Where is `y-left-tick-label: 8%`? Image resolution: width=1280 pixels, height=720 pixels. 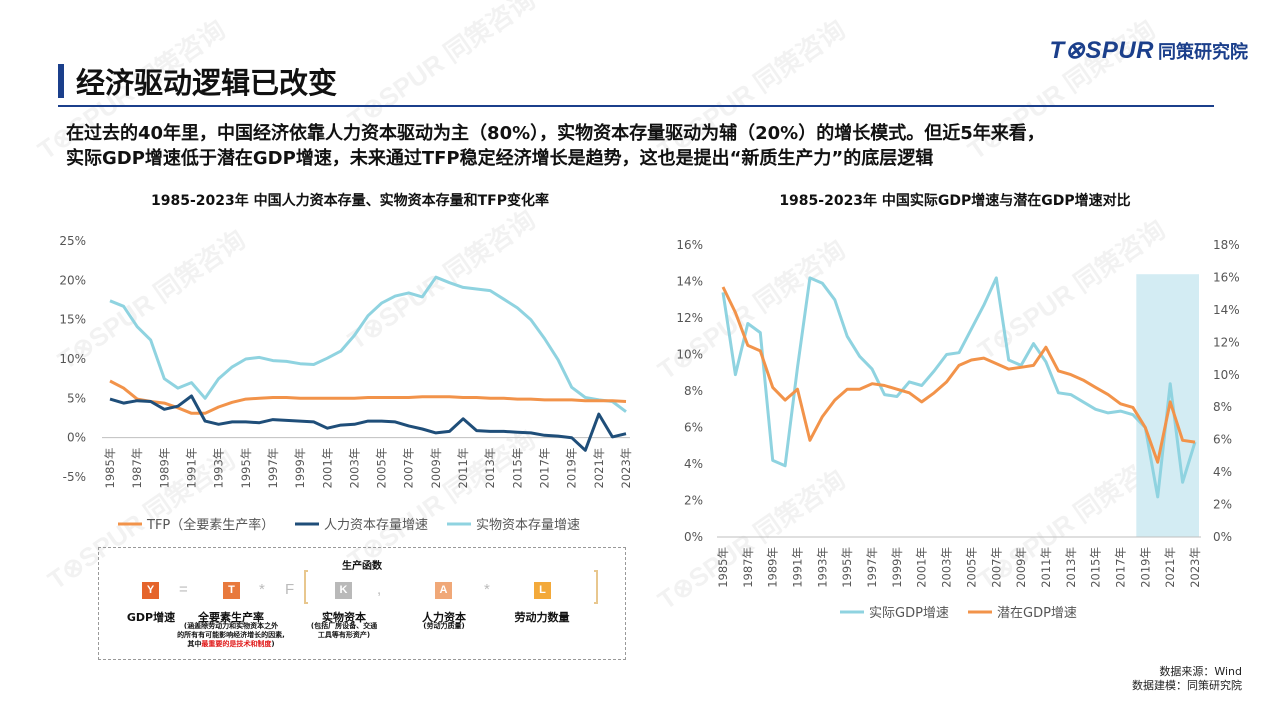
y-left-tick-label: 8% is located at coordinates (693, 391).